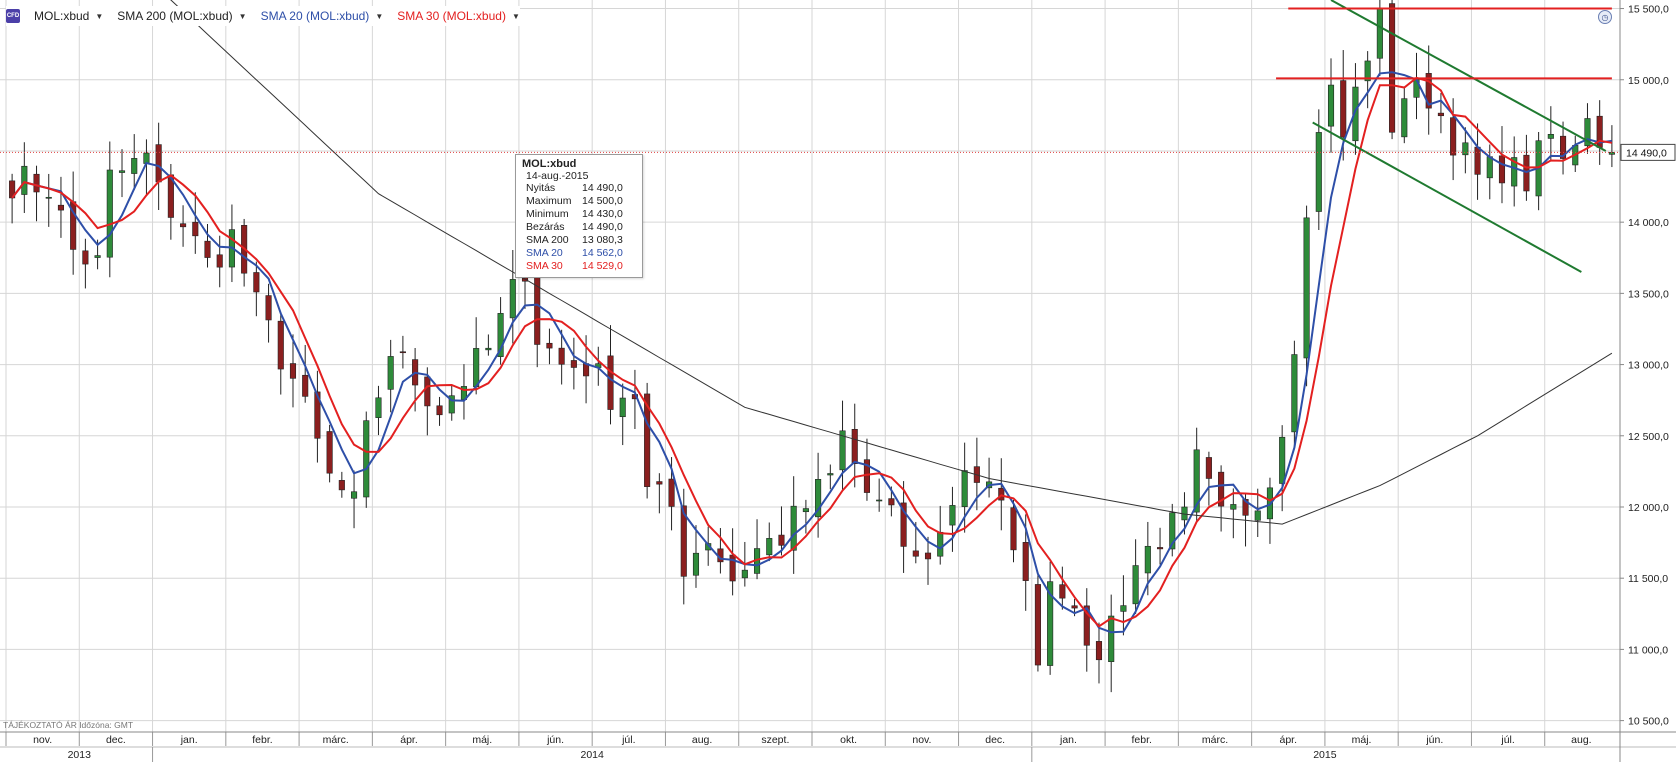 This screenshot has width=1676, height=762. What do you see at coordinates (602, 227) in the screenshot?
I see `tooltip-value: 14 490,0` at bounding box center [602, 227].